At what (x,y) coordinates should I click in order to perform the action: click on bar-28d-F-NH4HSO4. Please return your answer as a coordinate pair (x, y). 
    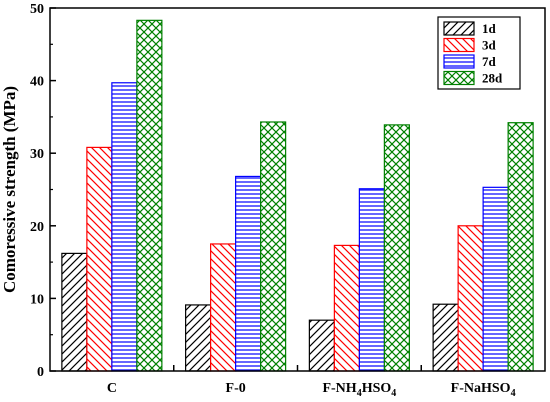
    Looking at the image, I should click on (396, 248).